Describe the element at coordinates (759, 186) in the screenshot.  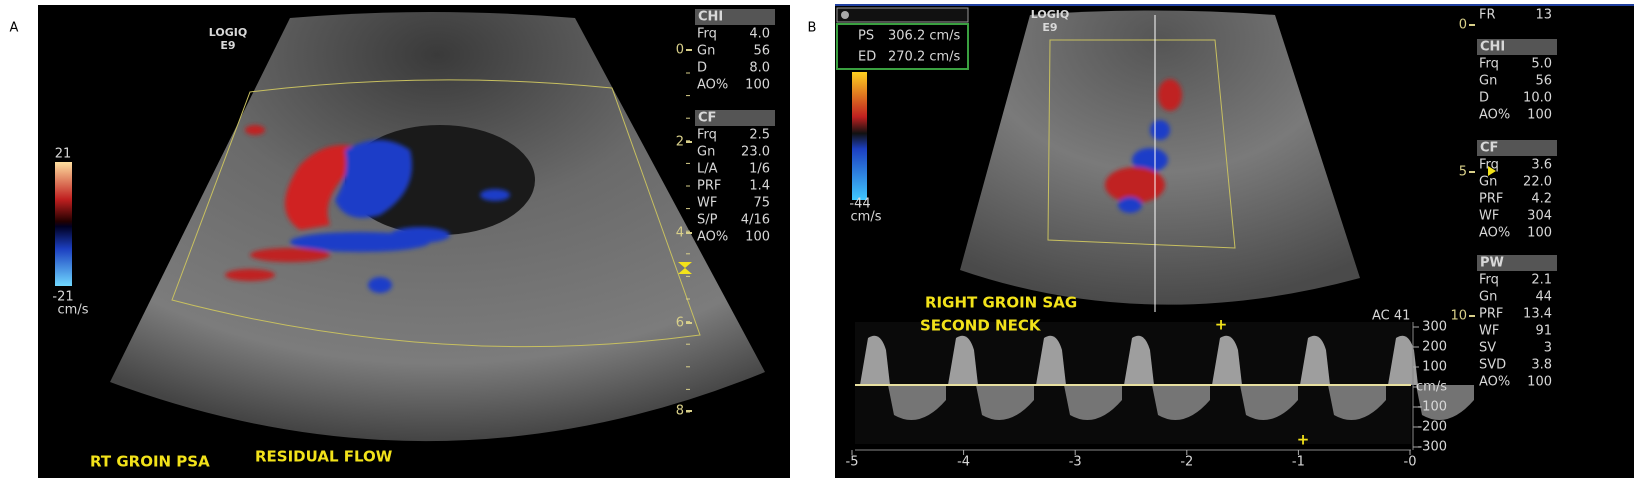
I see `settings-value: 1.4` at that location.